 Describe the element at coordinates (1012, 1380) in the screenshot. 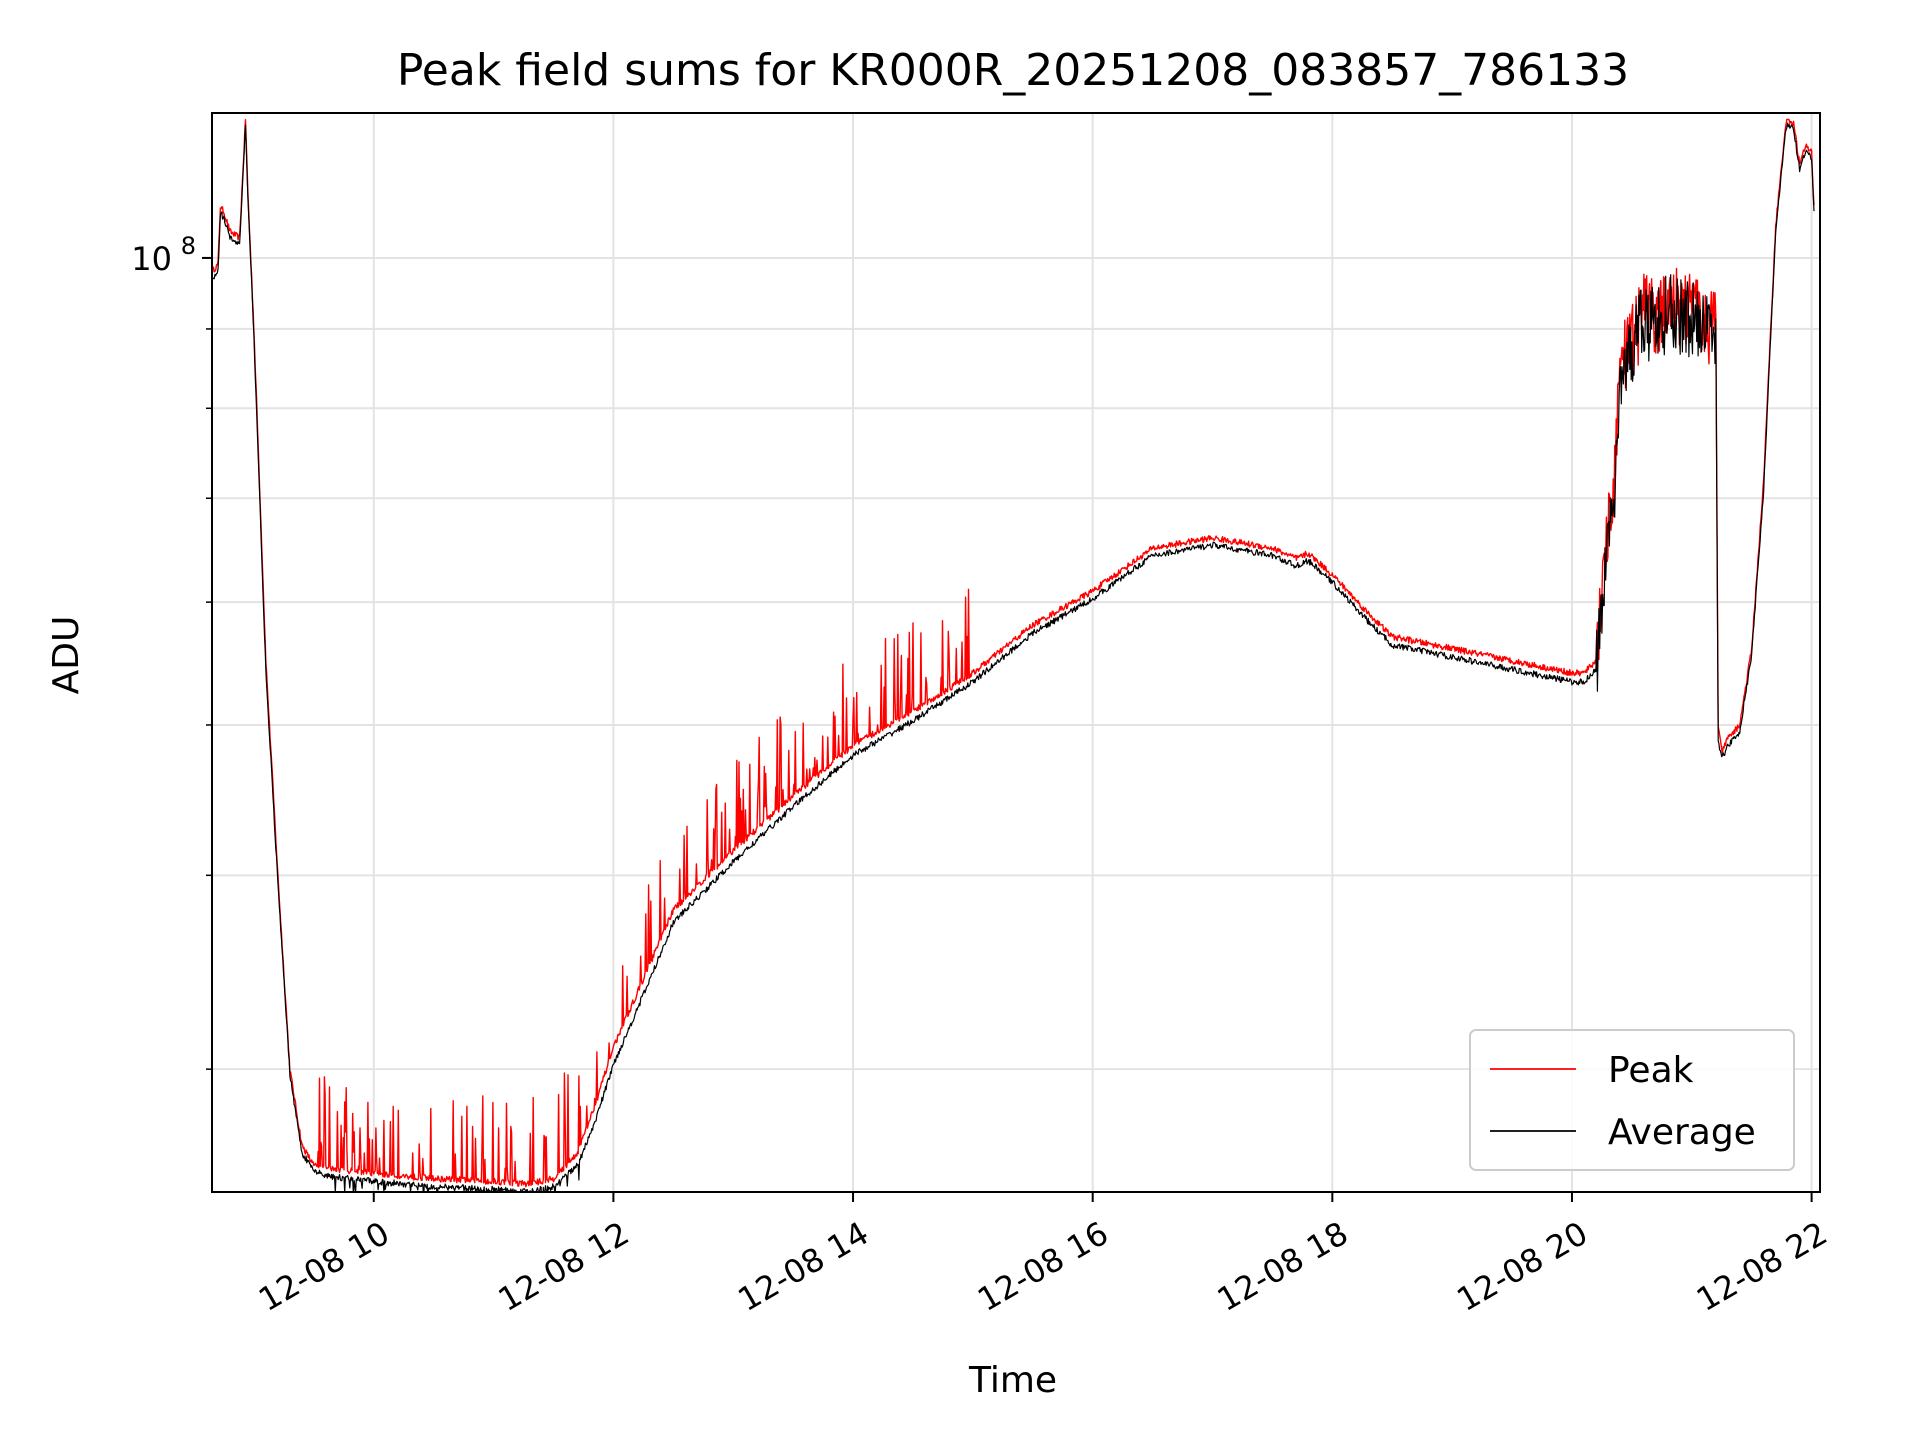

I see `x-axis-label: Time` at that location.